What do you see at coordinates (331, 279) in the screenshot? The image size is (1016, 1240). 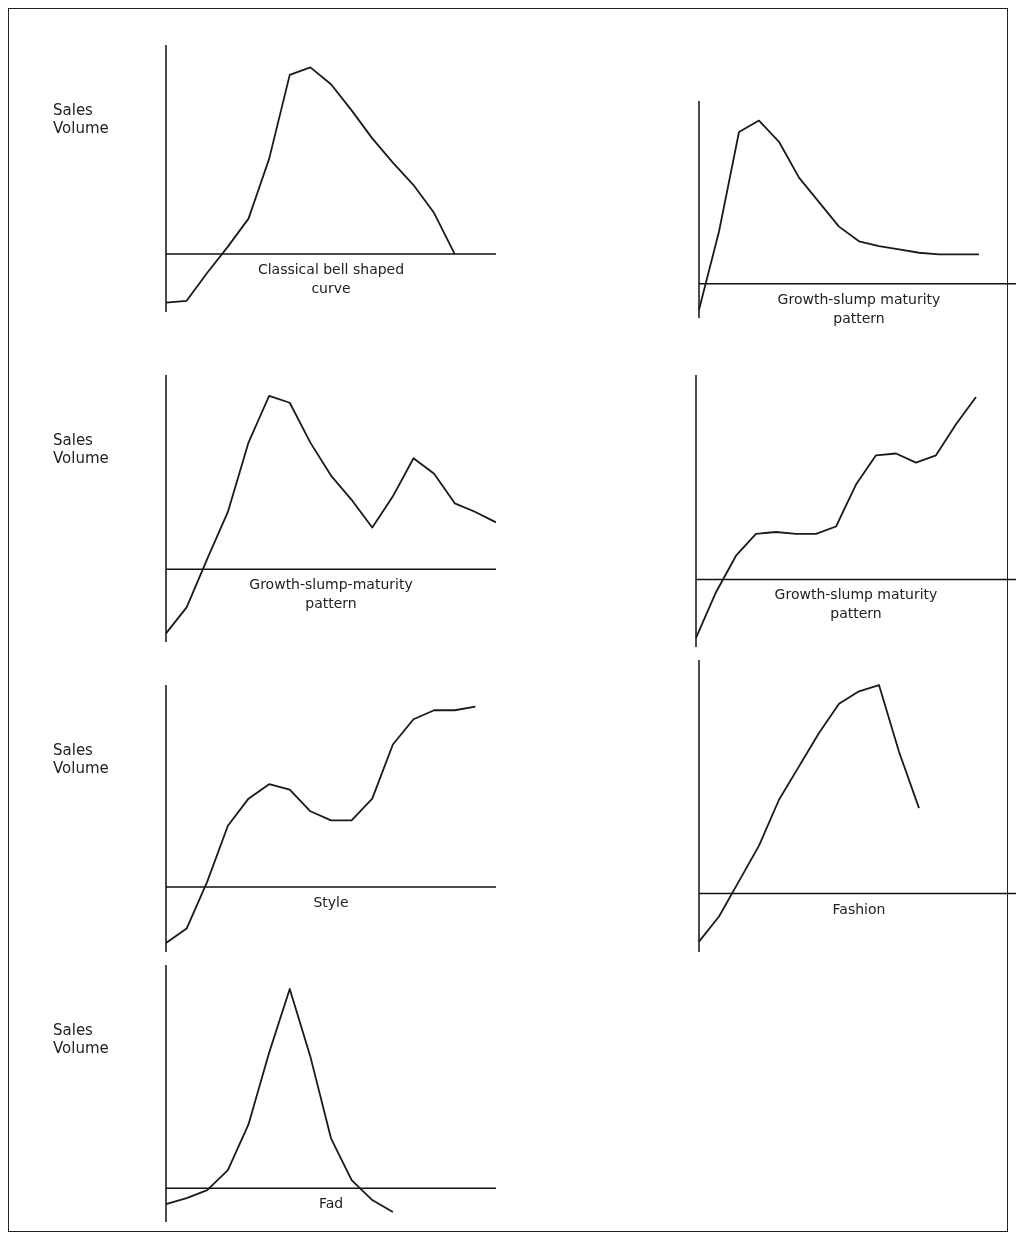 I see `x-axis-title: Classical bell shaped curve` at bounding box center [331, 279].